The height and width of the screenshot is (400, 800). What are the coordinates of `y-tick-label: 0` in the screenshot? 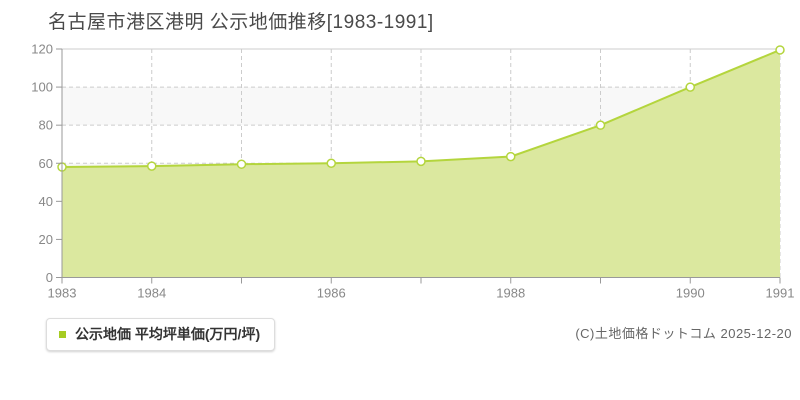 It's located at (49, 277).